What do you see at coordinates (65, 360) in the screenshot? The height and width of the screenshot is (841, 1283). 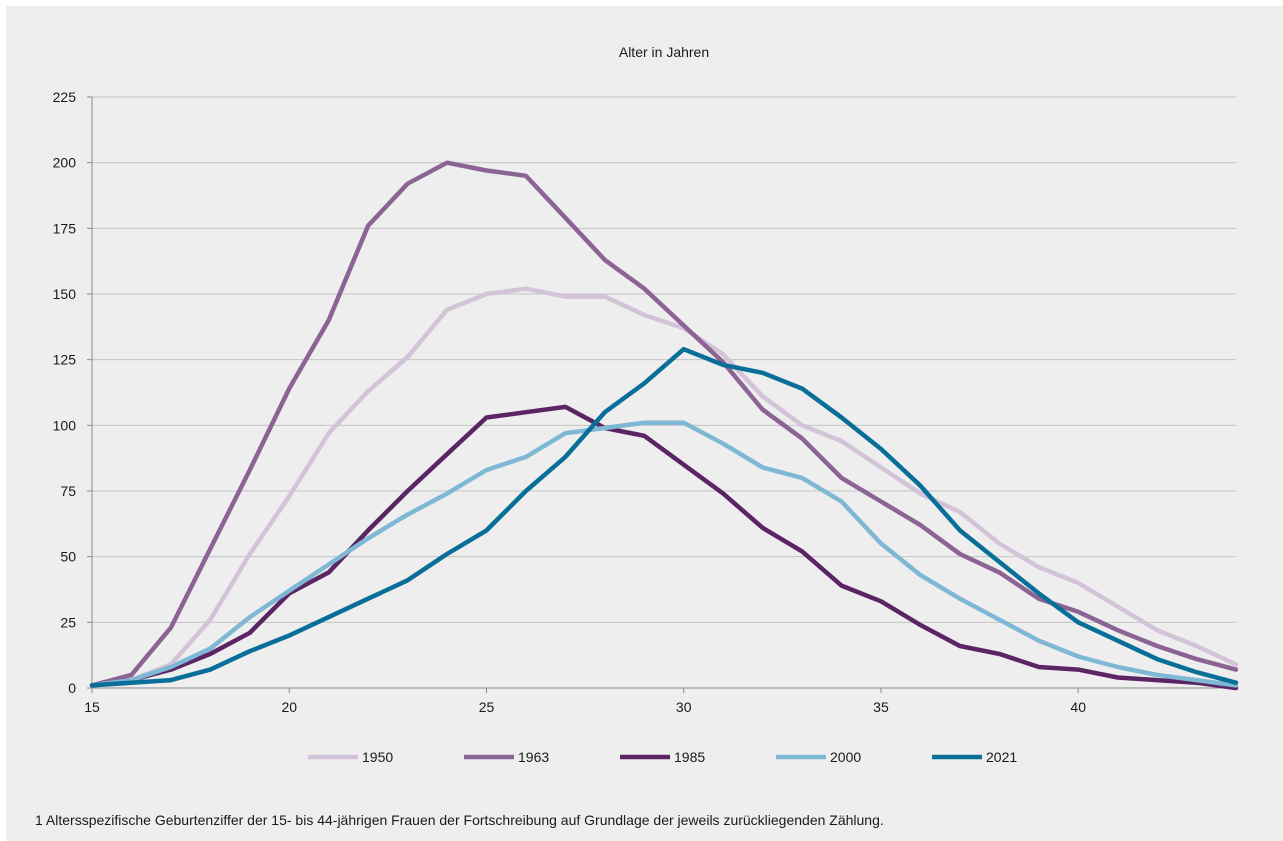 I see `y-tick-label: 125` at bounding box center [65, 360].